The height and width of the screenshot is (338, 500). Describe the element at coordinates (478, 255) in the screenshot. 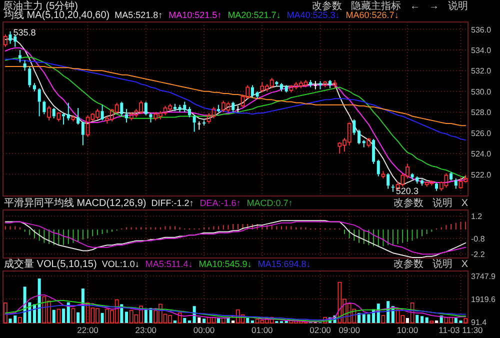

I see `y-tick-label: -2.2` at that location.